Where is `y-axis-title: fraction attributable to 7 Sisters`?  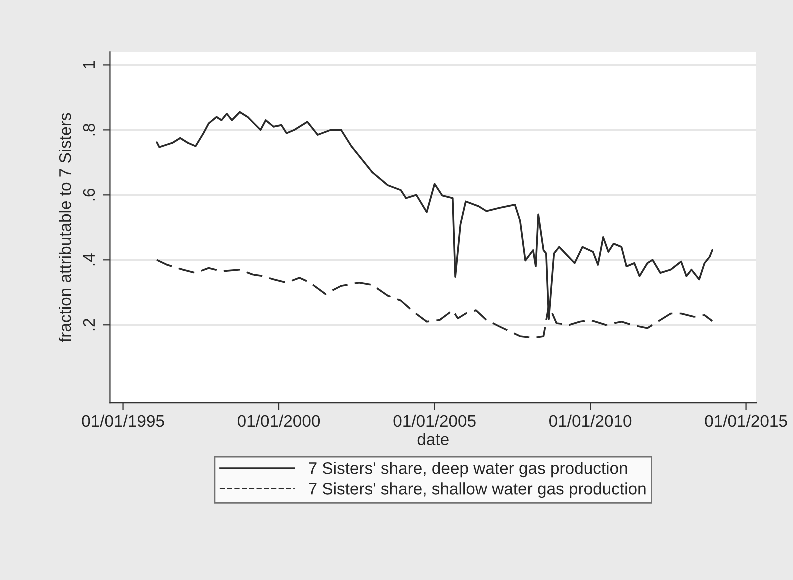 y-axis-title: fraction attributable to 7 Sisters is located at coordinates (65, 227).